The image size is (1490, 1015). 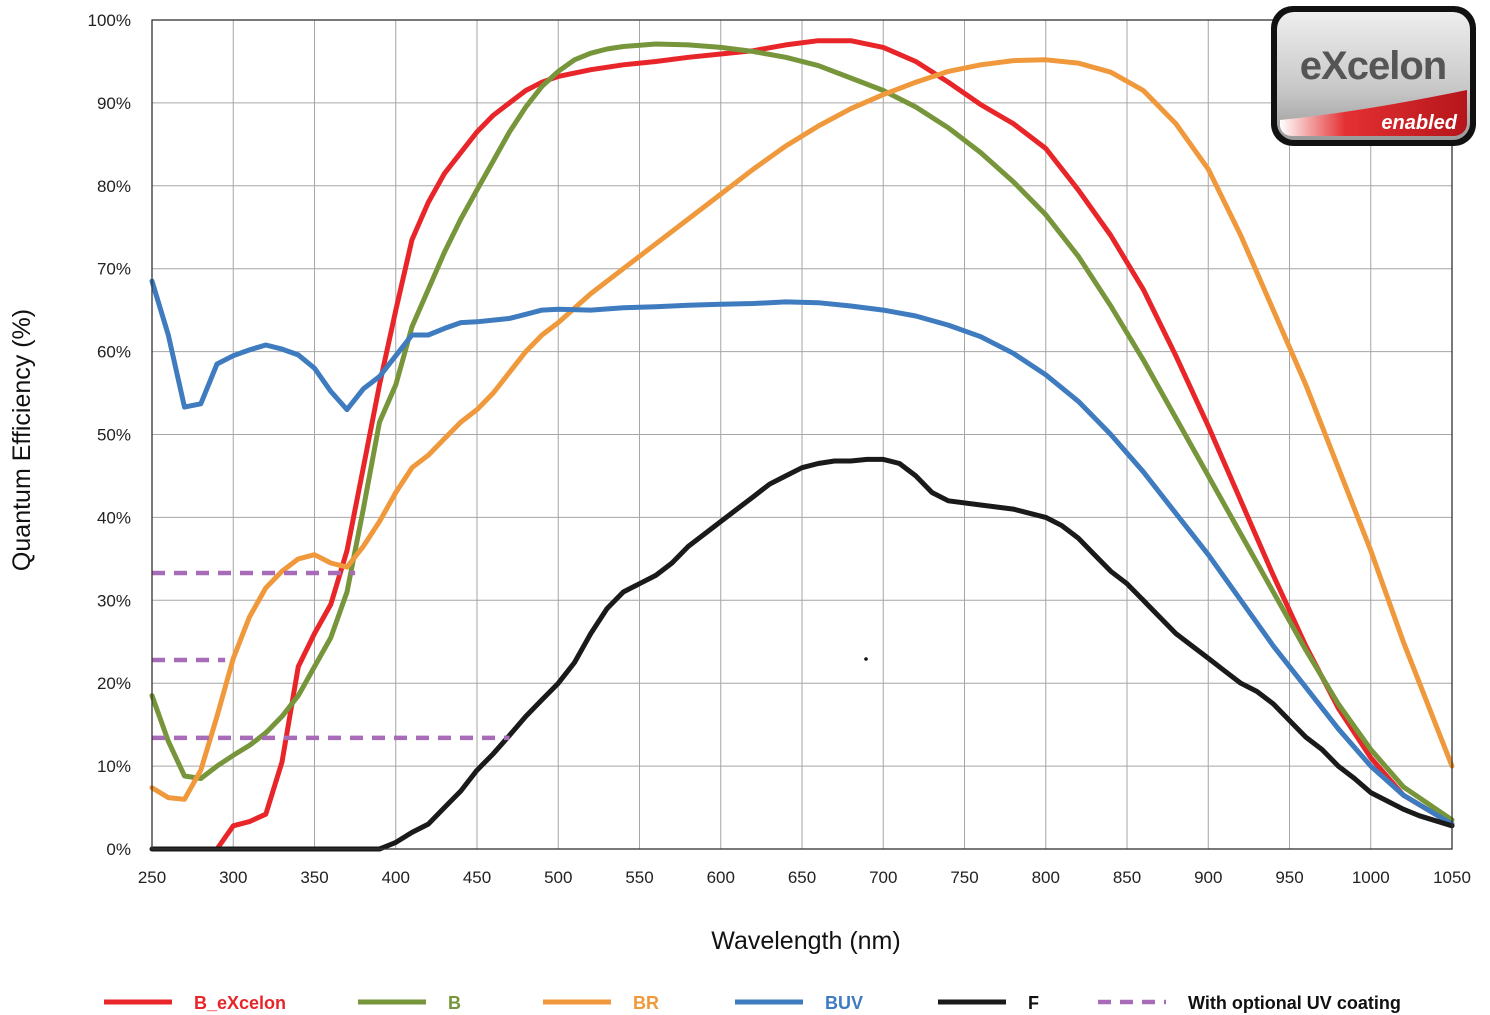 I want to click on x-tick-label: 850, so click(x=1127, y=877).